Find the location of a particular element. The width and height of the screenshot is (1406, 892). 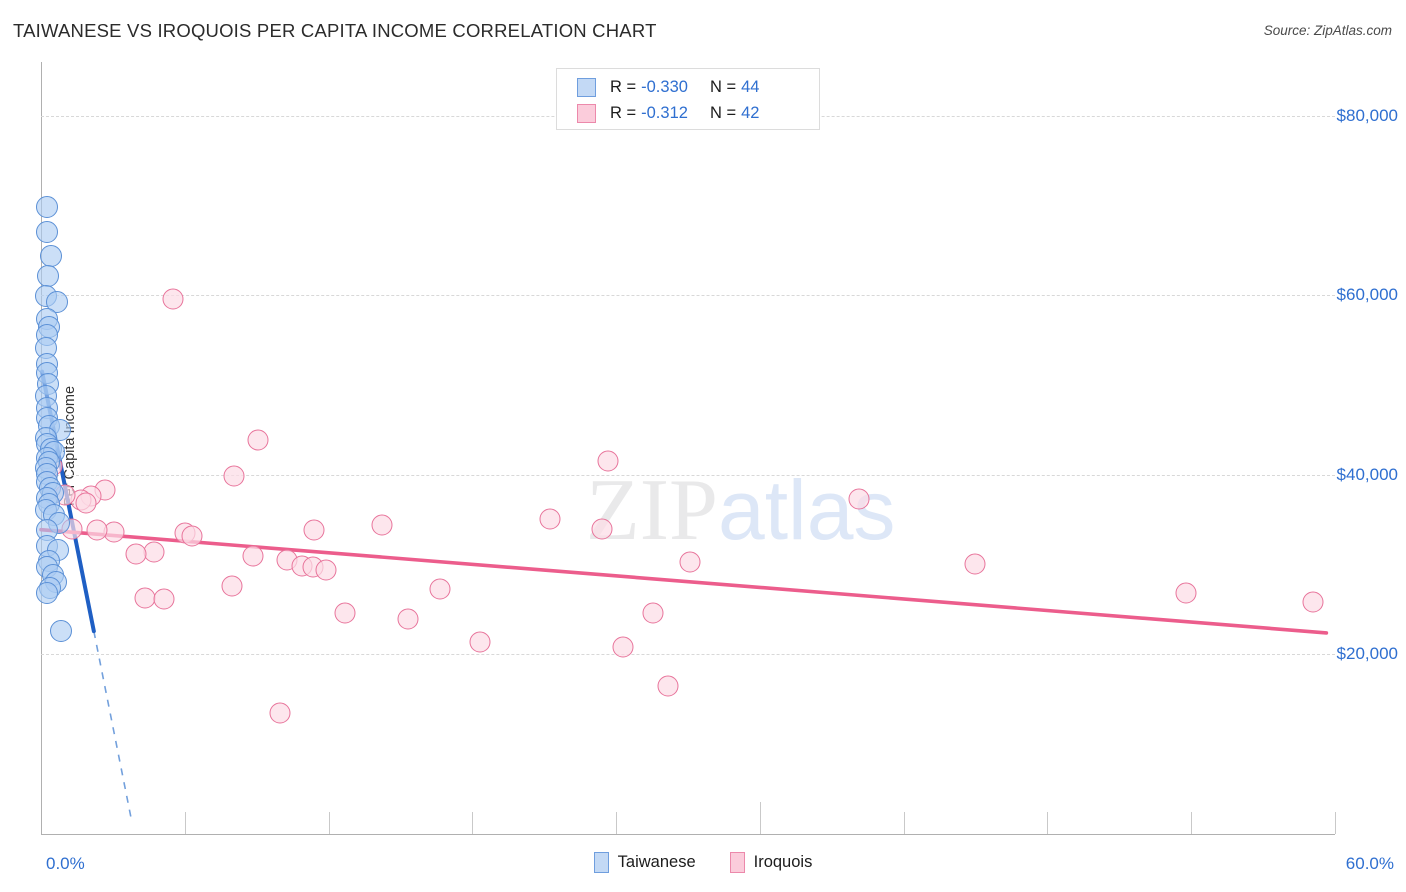

r-value-iroquois: -0.312 is located at coordinates (664, 112).